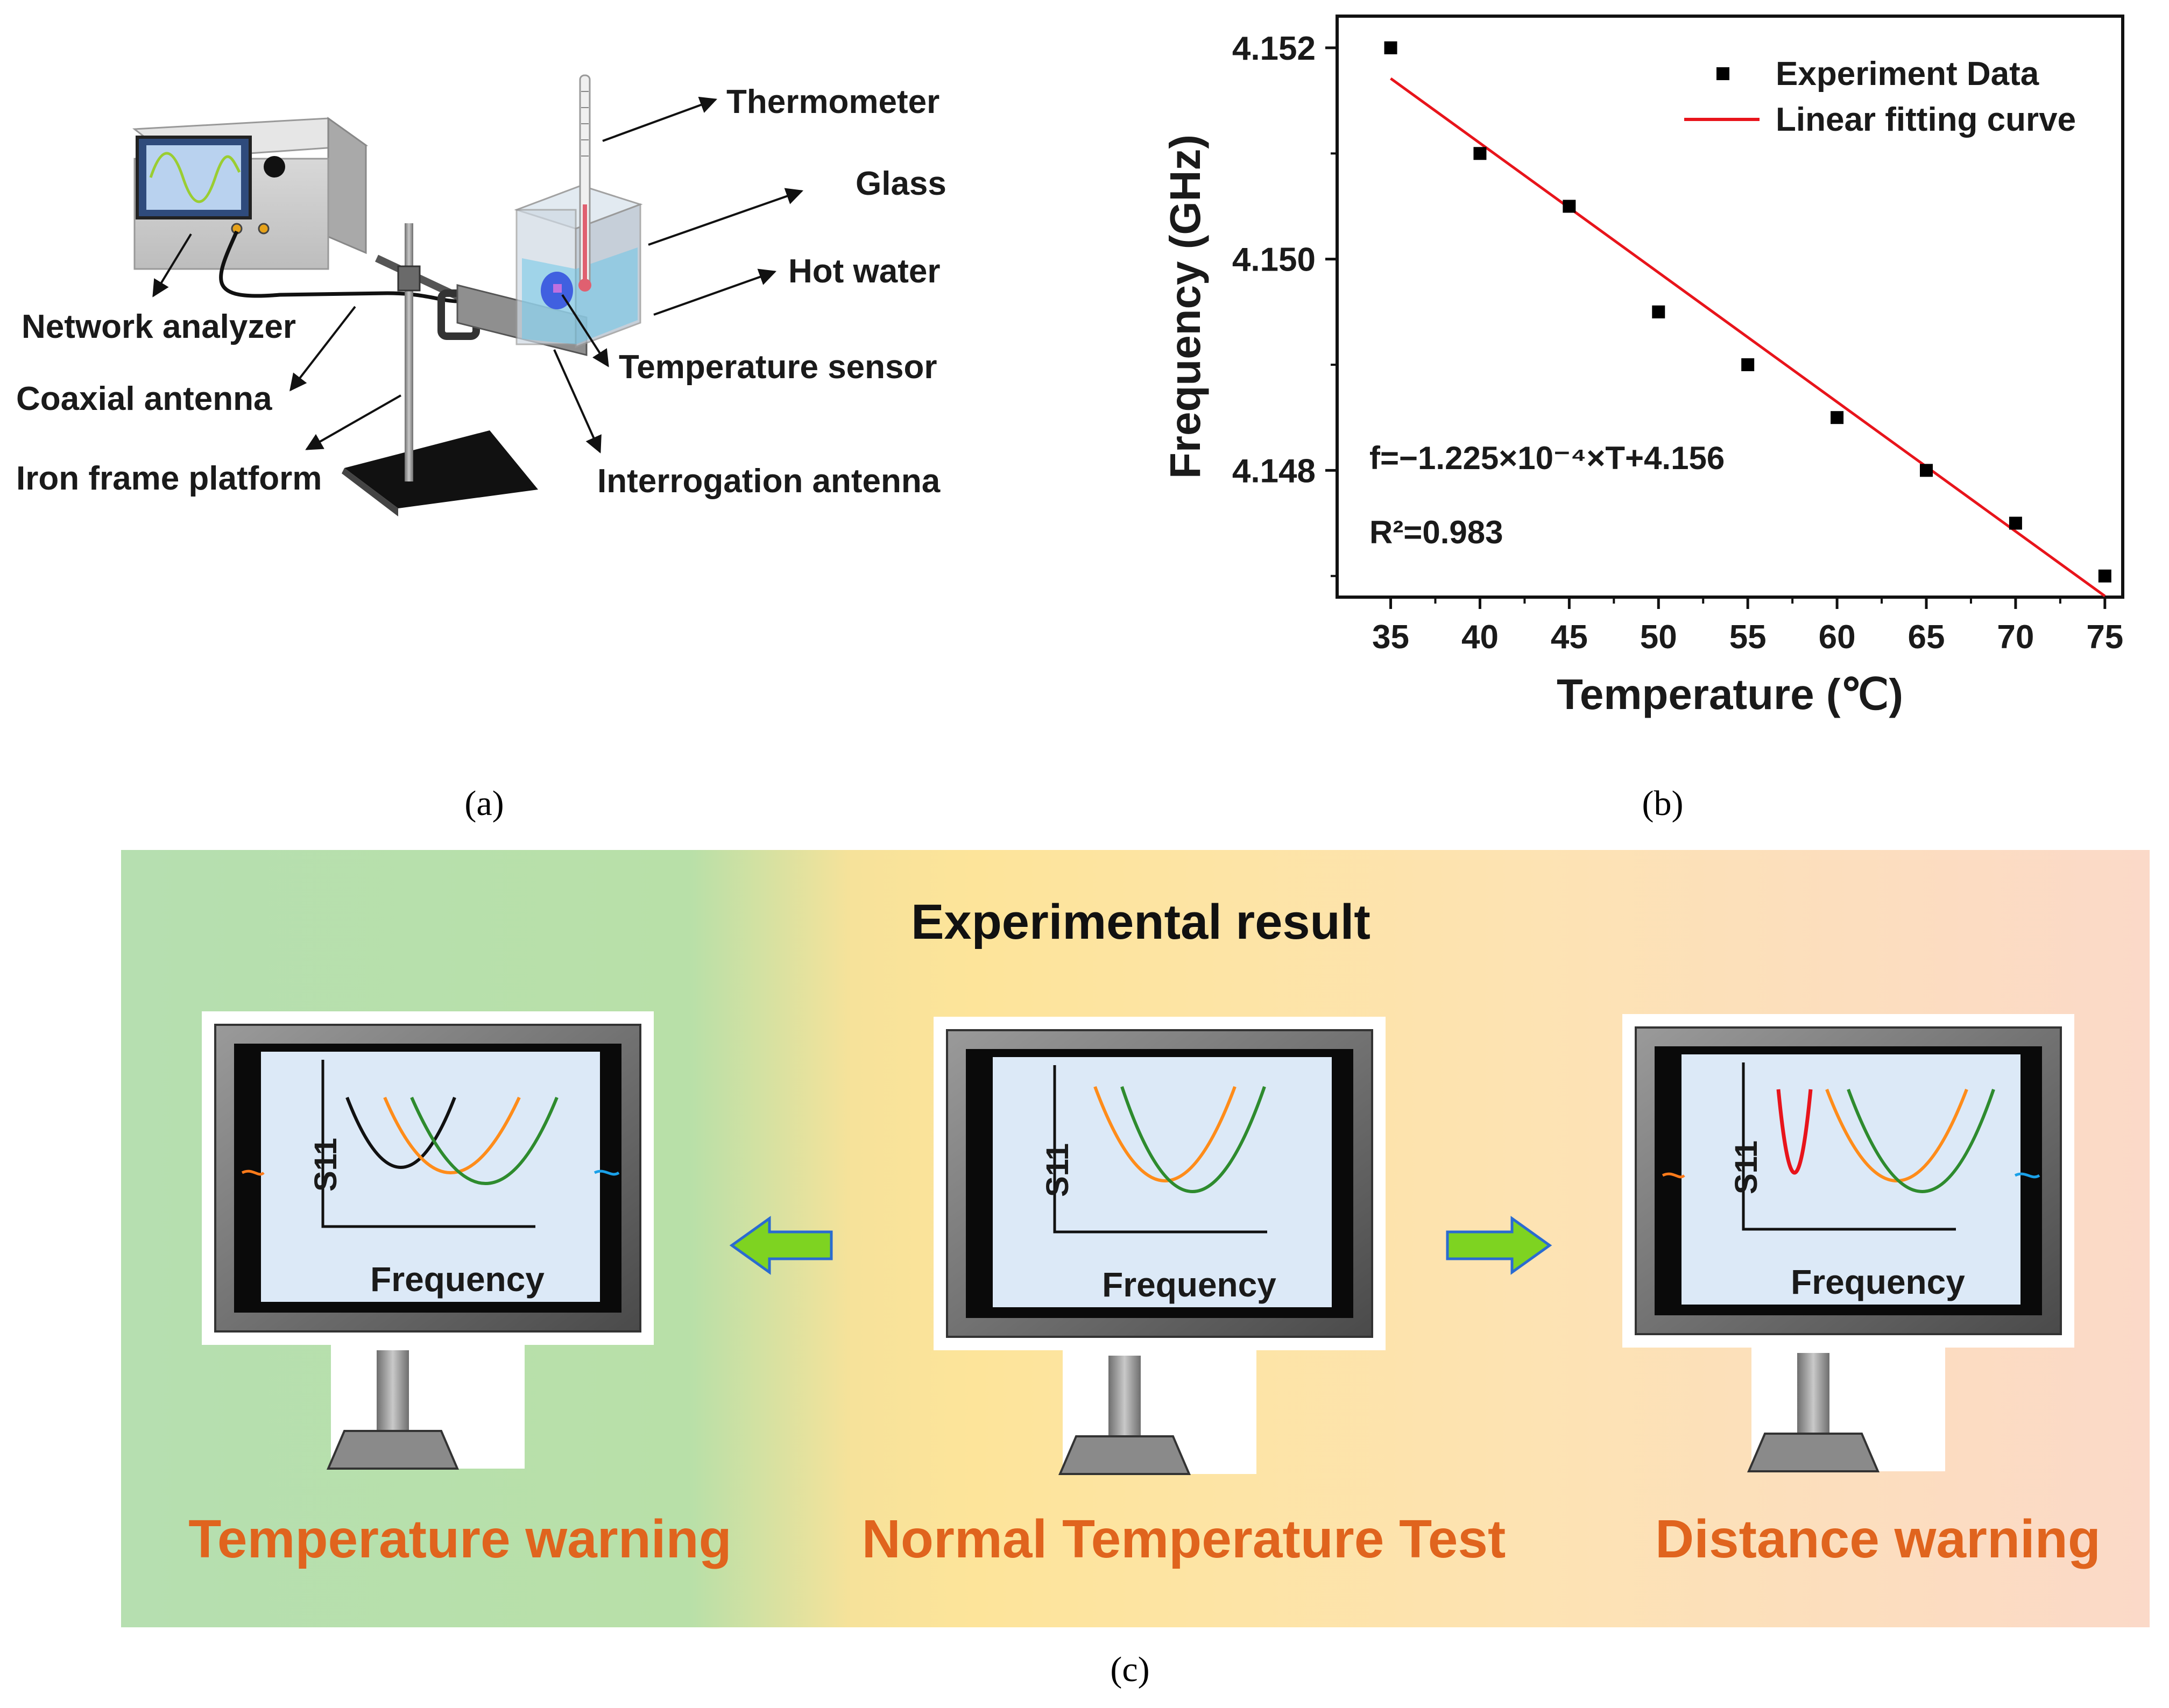  Describe the element at coordinates (1848, 1243) in the screenshot. I see `monitor-distance-warning: S11 Frequency` at that location.